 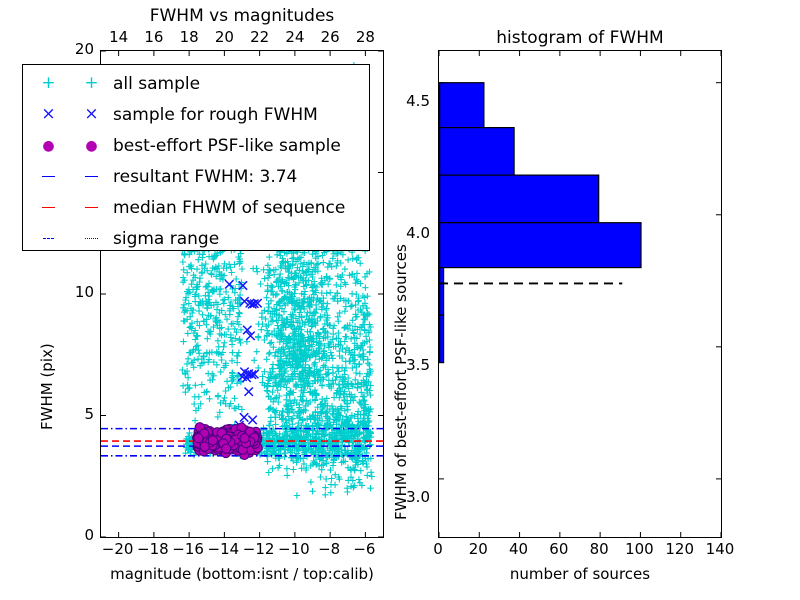 What do you see at coordinates (188, 549) in the screenshot?
I see `left-bottom-tick-label: −16` at bounding box center [188, 549].